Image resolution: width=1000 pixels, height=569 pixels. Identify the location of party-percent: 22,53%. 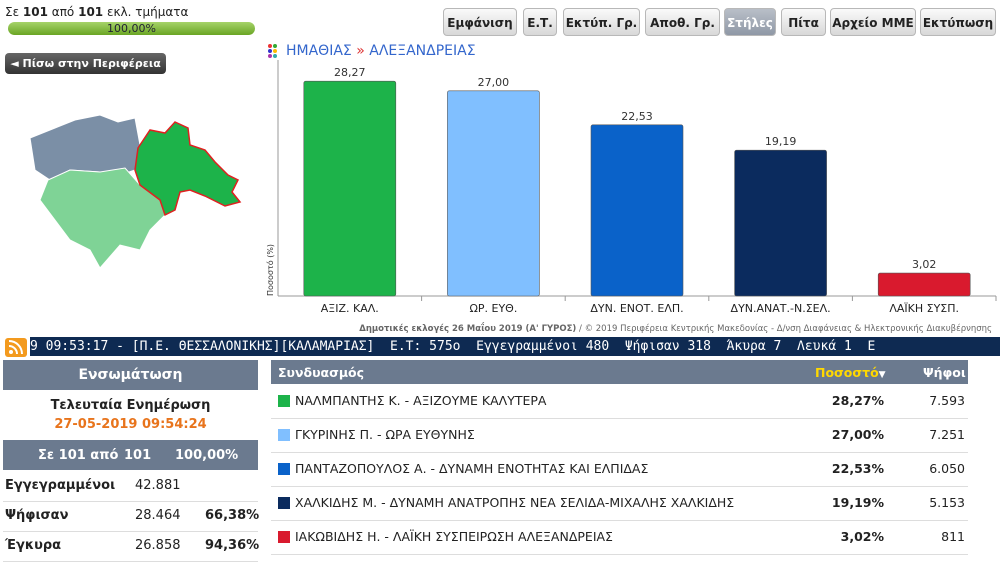
(857, 468).